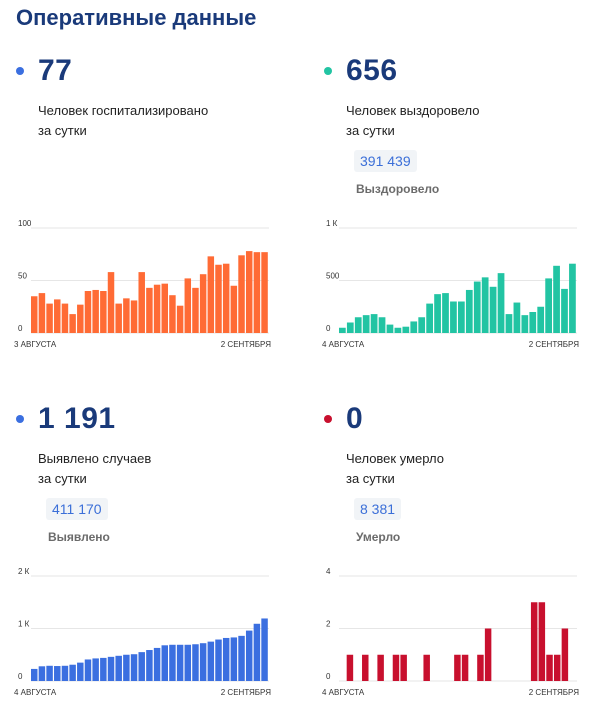 This screenshot has width=603, height=705. I want to click on cases-total: 411 170, so click(77, 509).